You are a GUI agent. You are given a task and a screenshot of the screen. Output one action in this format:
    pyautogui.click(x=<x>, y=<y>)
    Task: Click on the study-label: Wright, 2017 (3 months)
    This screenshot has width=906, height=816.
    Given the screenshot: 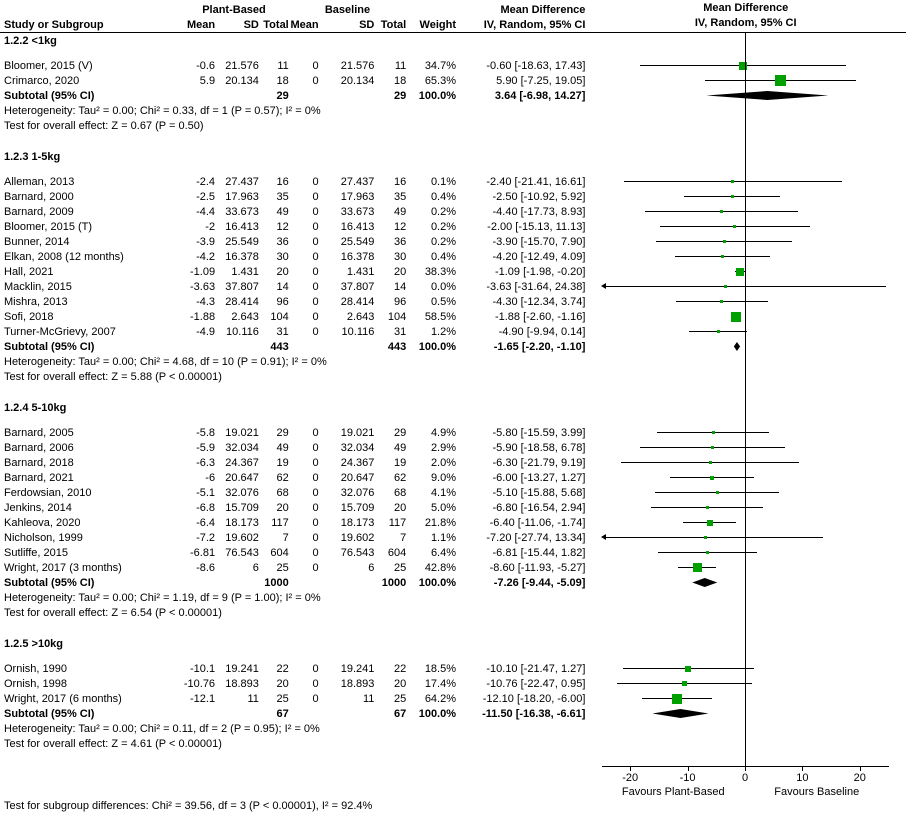 What is the action you would take?
    pyautogui.click(x=63, y=567)
    